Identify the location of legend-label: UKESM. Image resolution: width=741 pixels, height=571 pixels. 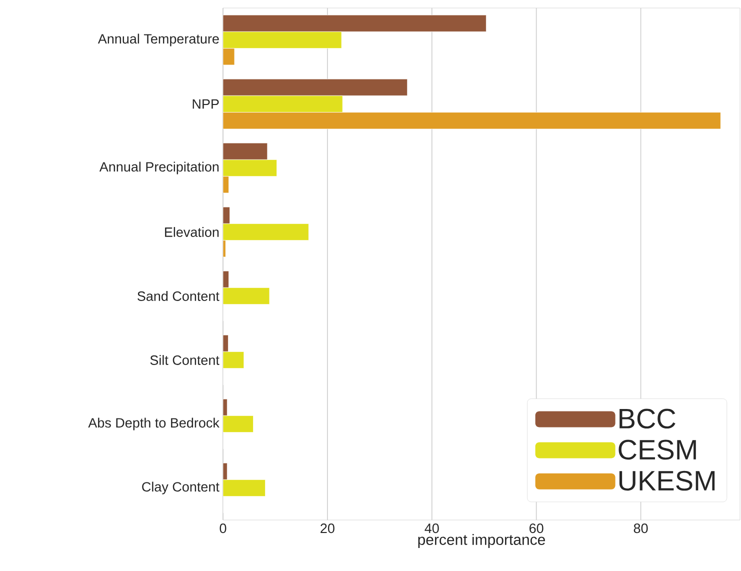
(667, 480).